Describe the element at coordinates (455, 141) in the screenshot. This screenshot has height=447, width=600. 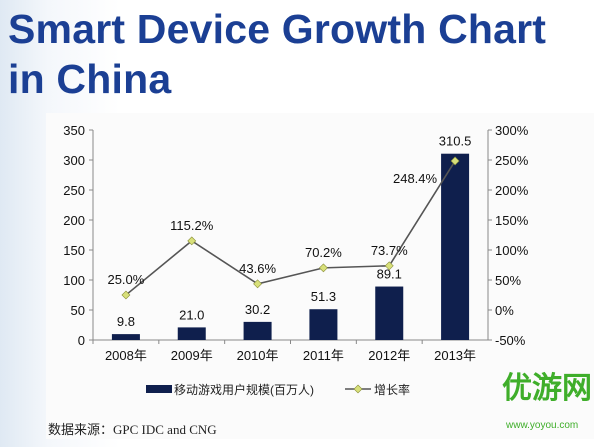
I see `bar-data-label: 310.5` at that location.